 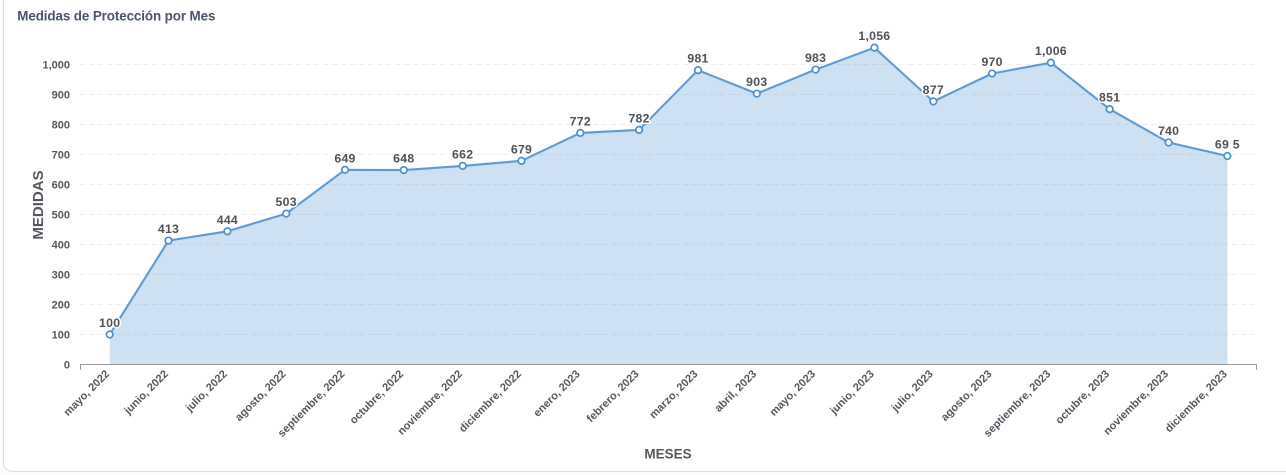 What do you see at coordinates (116, 16) in the screenshot?
I see `svg-text: Medidas de Protección por Mes` at bounding box center [116, 16].